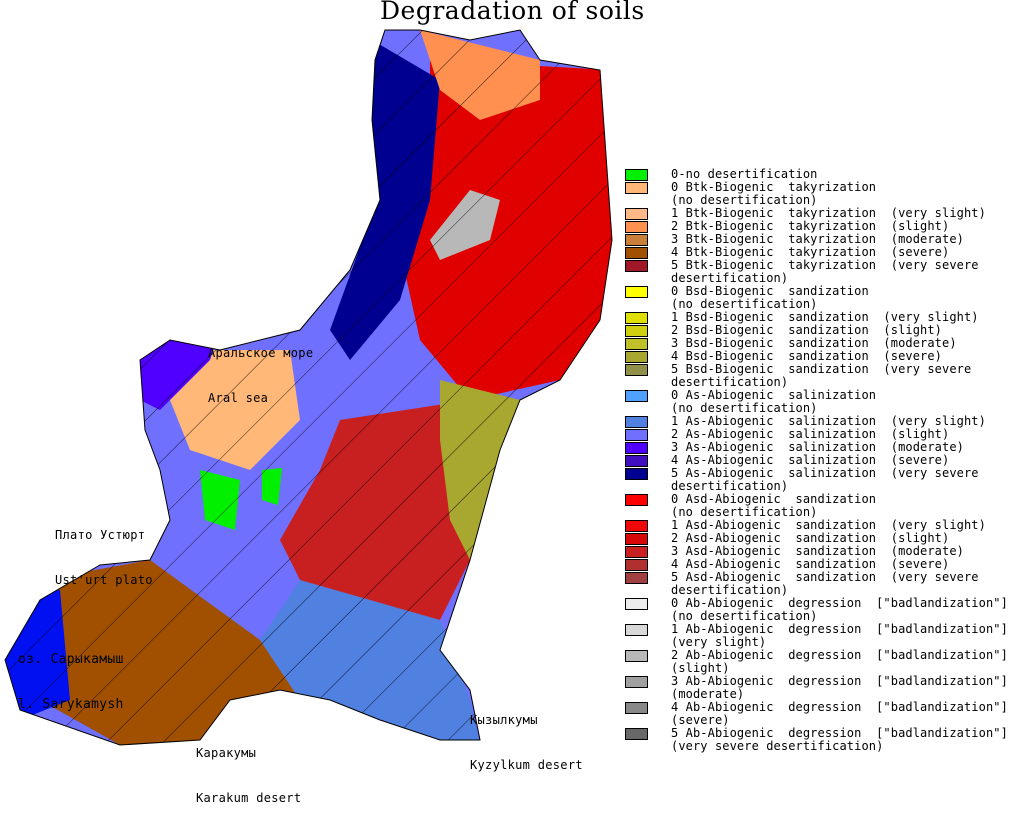  I want to click on legend-item: 2 Btk-Biogenic takyrization (slight), so click(822, 226).